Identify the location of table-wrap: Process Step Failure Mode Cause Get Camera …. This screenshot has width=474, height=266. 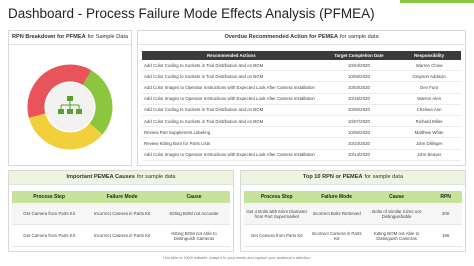
(121, 219).